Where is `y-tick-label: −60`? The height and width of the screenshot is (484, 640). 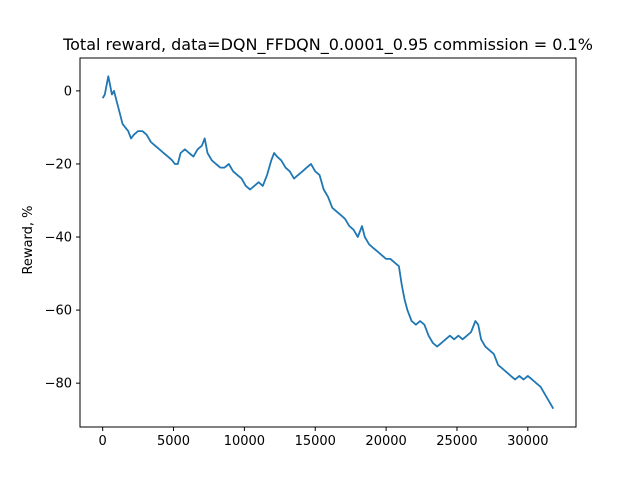
y-tick-label: −60 is located at coordinates (58, 311).